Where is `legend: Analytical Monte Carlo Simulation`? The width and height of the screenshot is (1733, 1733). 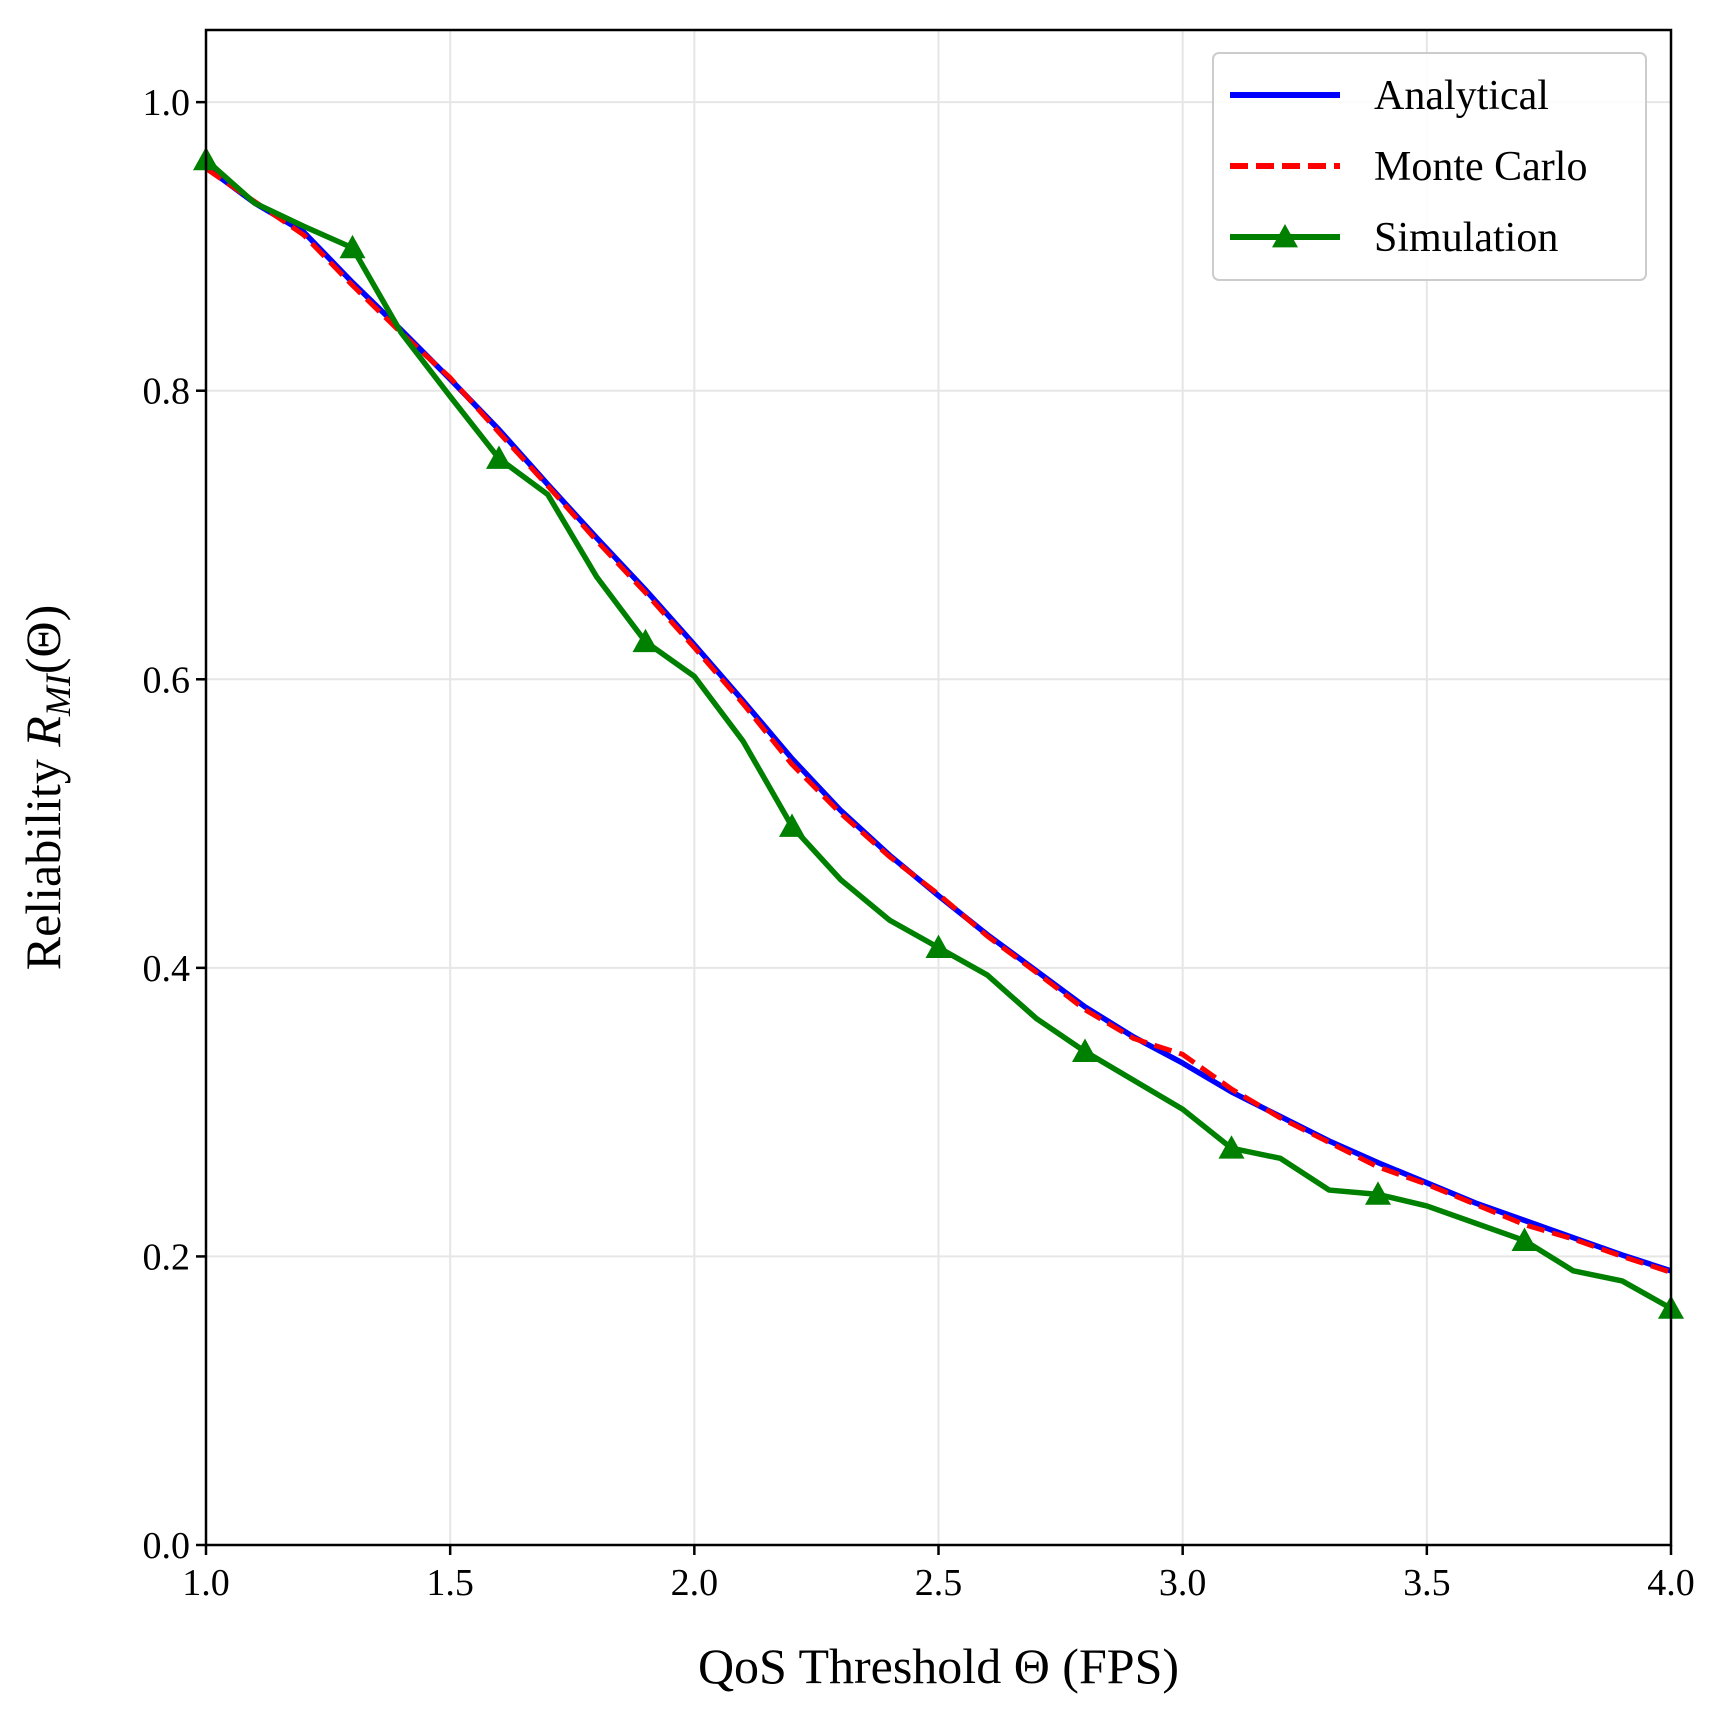
legend: Analytical Monte Carlo Simulation is located at coordinates (1429, 166).